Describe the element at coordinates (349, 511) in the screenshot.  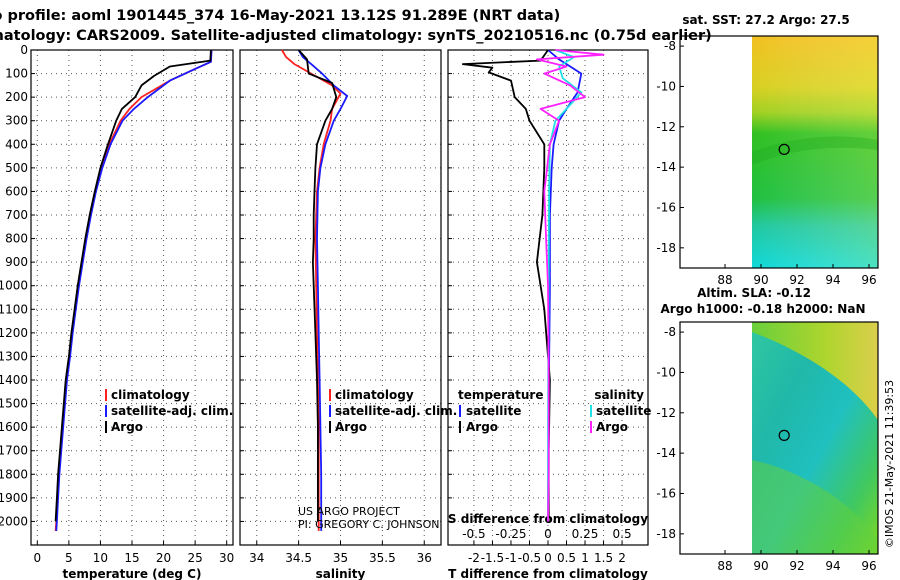
I see `annotation-text: US ARGO PROJECT` at that location.